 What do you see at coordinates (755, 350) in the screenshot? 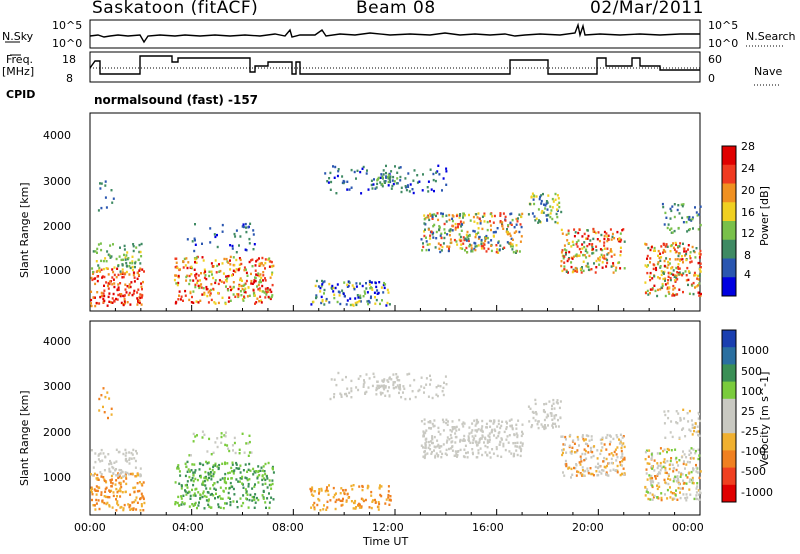
I see `velocity-cbar-tick-1000: 1000` at bounding box center [755, 350].